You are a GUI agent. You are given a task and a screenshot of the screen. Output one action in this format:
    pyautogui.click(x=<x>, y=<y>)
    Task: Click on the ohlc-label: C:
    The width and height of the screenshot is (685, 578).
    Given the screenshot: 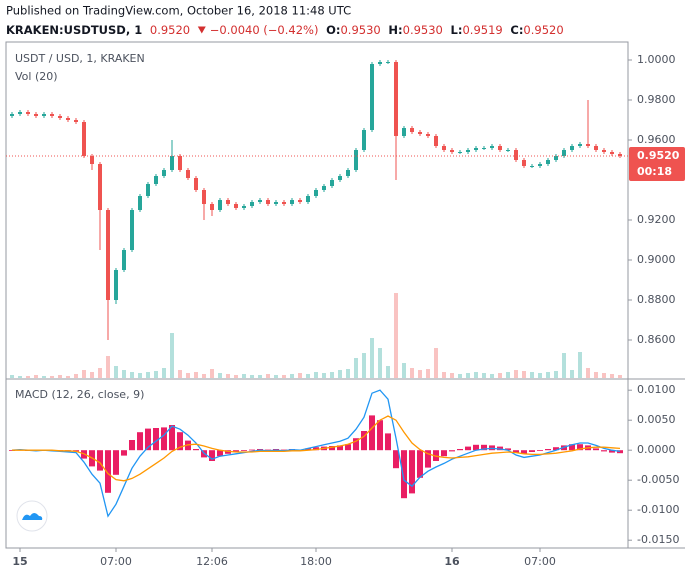 What is the action you would take?
    pyautogui.click(x=516, y=30)
    